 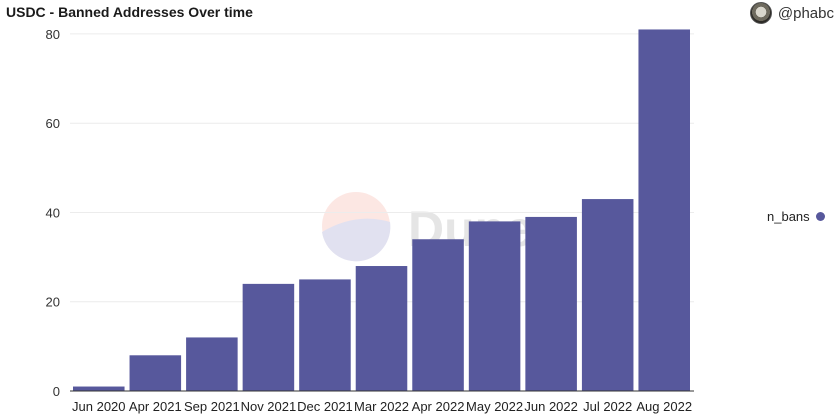 What do you see at coordinates (129, 12) in the screenshot?
I see `chart-title: USDC - Banned Addresses Over time` at bounding box center [129, 12].